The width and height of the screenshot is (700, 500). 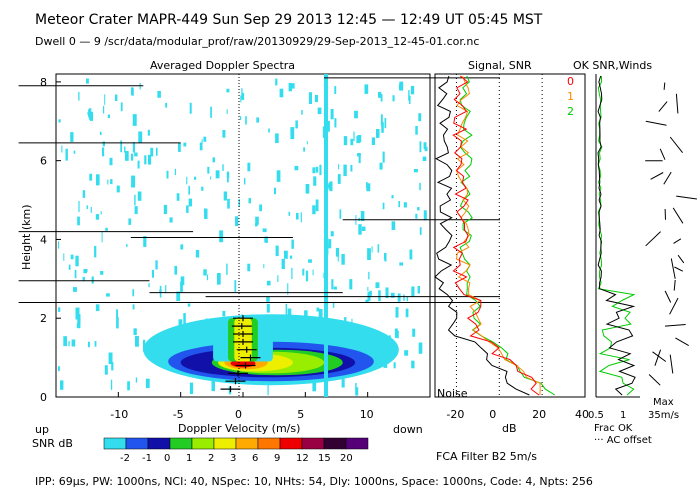 What do you see at coordinates (367, 414) in the screenshot?
I see `x-tick-label: 10` at bounding box center [367, 414].